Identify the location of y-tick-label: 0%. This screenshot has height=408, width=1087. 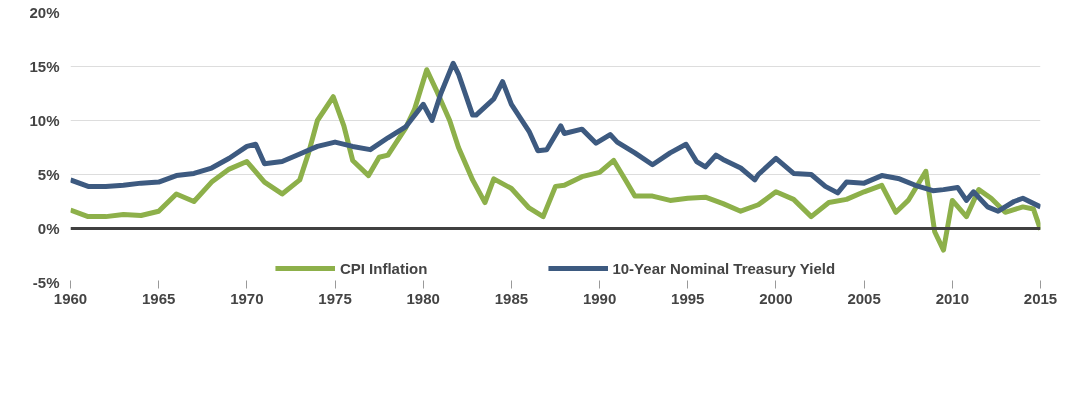
(48, 228).